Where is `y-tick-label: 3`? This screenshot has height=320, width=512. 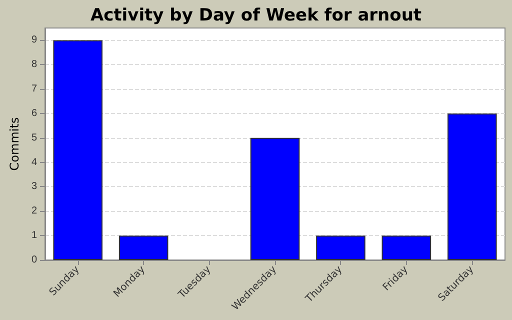 y-tick-label: 3 is located at coordinates (34, 186).